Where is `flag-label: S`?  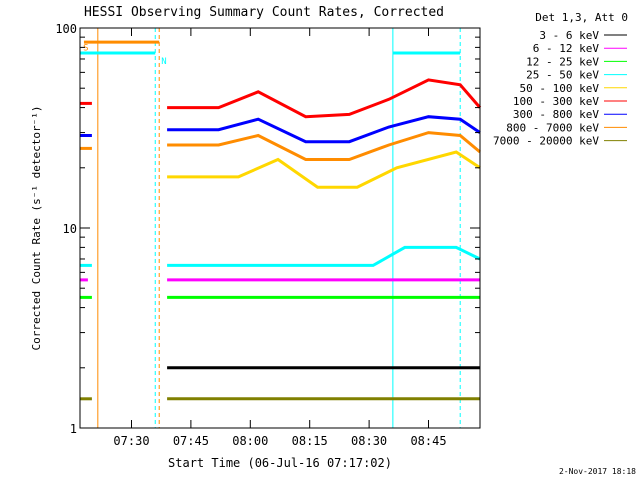 flag-label: S is located at coordinates (85, 48).